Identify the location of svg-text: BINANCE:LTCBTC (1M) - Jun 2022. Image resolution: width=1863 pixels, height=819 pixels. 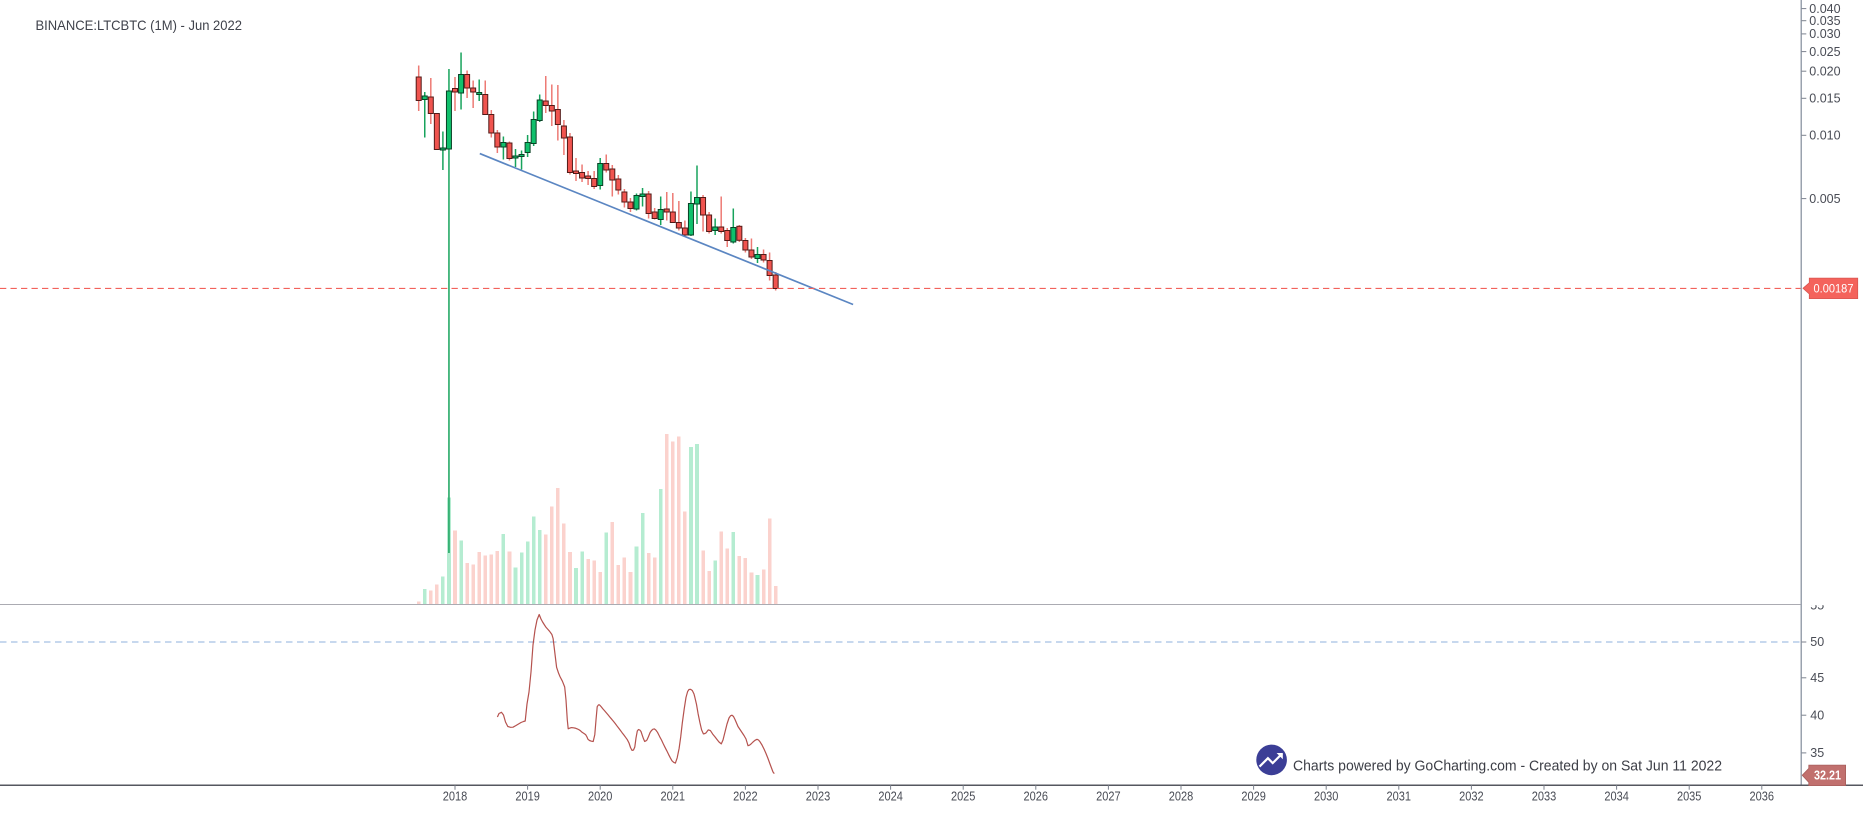
(139, 25).